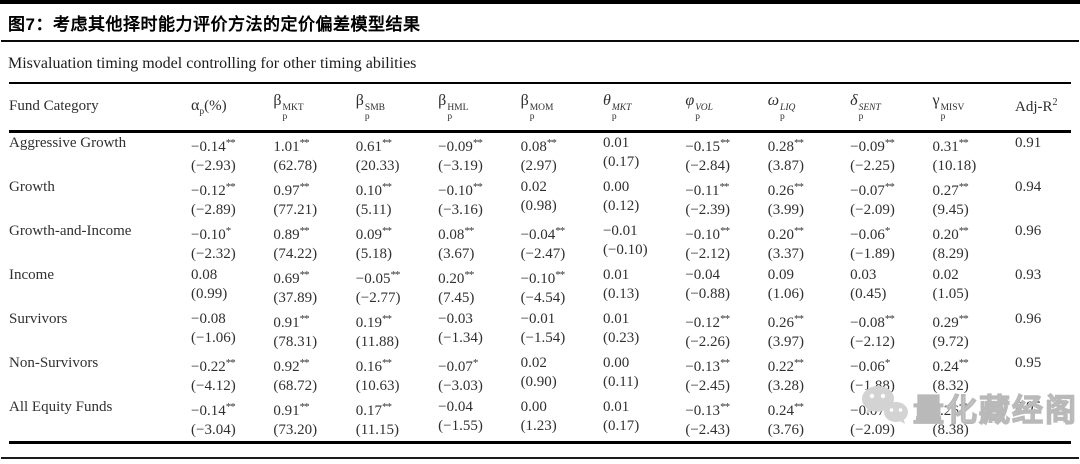 This screenshot has width=1080, height=464. I want to click on cell-value: −0.13**, so click(707, 366).